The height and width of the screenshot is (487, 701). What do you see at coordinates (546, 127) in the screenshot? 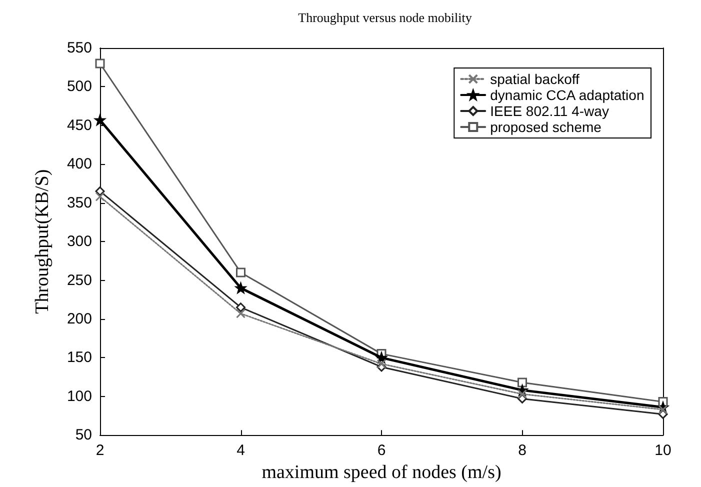
I see `legend-label: proposed scheme` at bounding box center [546, 127].